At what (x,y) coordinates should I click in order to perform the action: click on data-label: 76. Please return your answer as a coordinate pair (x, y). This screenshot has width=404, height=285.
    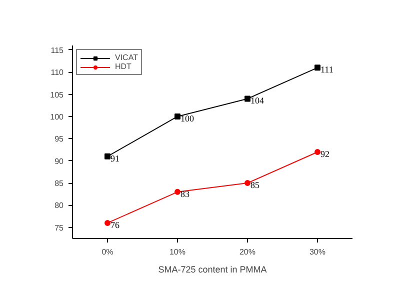
    Looking at the image, I should click on (115, 225).